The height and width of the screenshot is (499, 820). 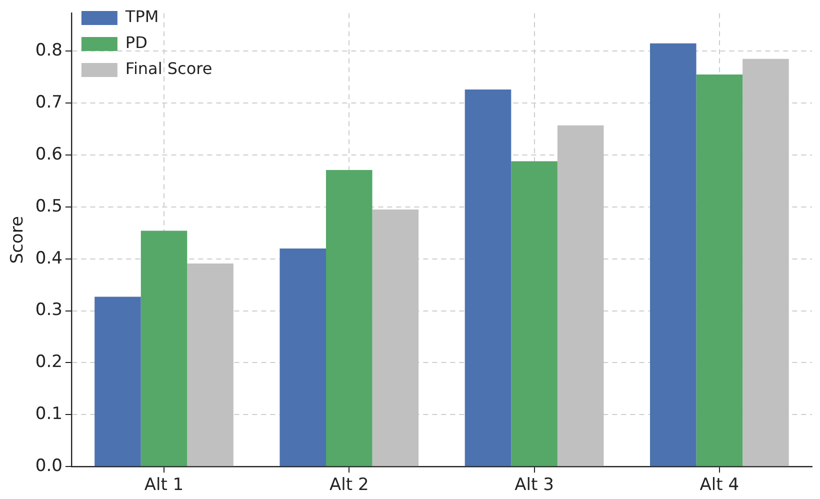 What do you see at coordinates (534, 485) in the screenshot?
I see `x-tick-label: Alt 3` at bounding box center [534, 485].